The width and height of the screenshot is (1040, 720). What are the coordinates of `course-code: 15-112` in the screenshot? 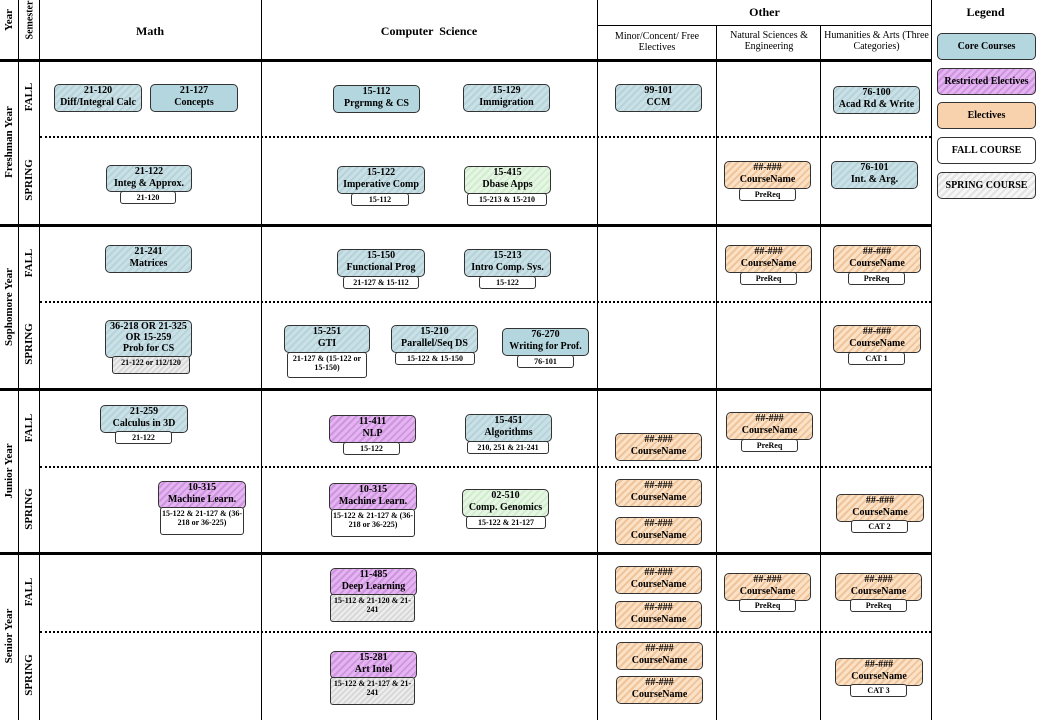 It's located at (376, 91).